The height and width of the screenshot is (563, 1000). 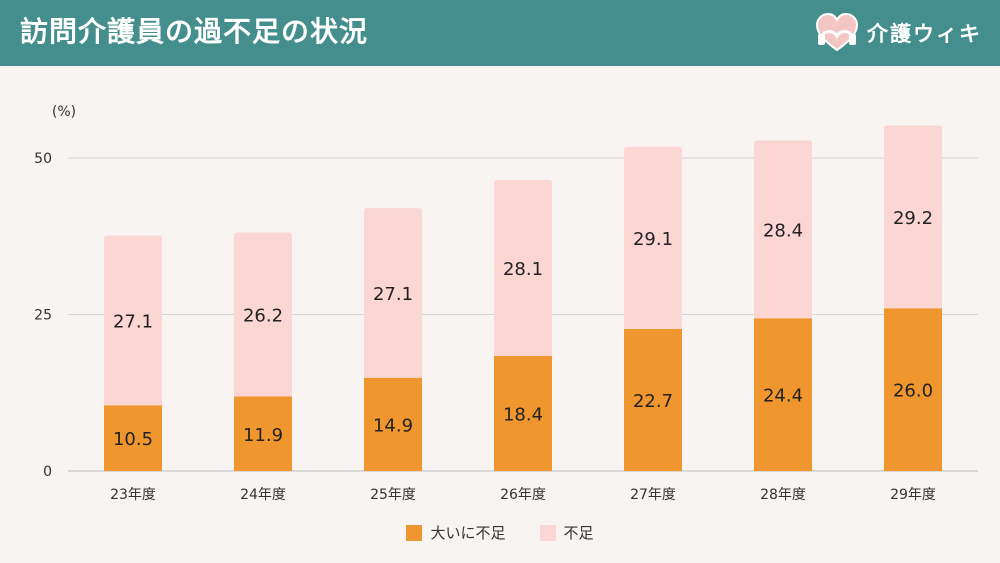 What do you see at coordinates (578, 533) in the screenshot?
I see `legend-label: 不足` at bounding box center [578, 533].